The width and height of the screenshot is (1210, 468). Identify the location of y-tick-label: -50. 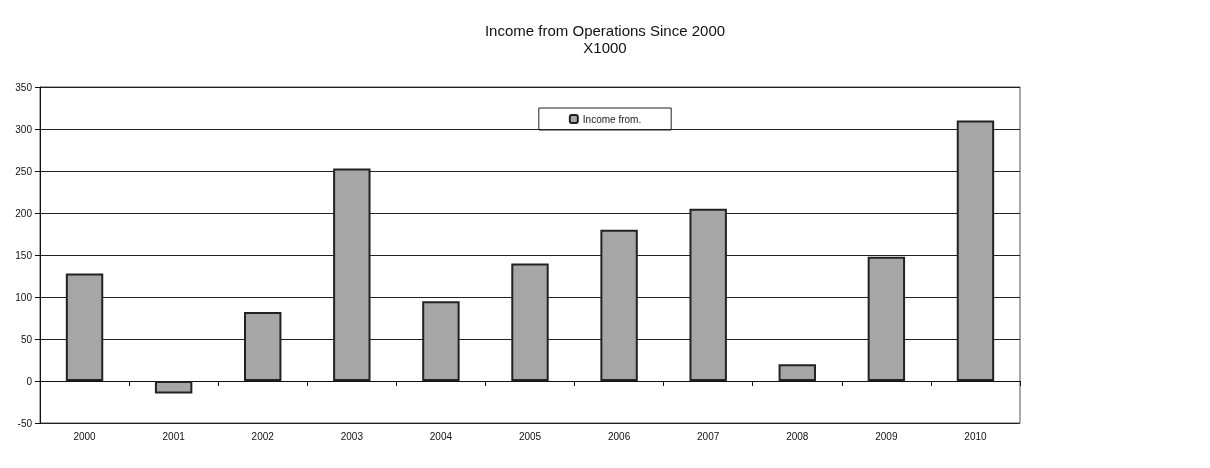
(25, 423).